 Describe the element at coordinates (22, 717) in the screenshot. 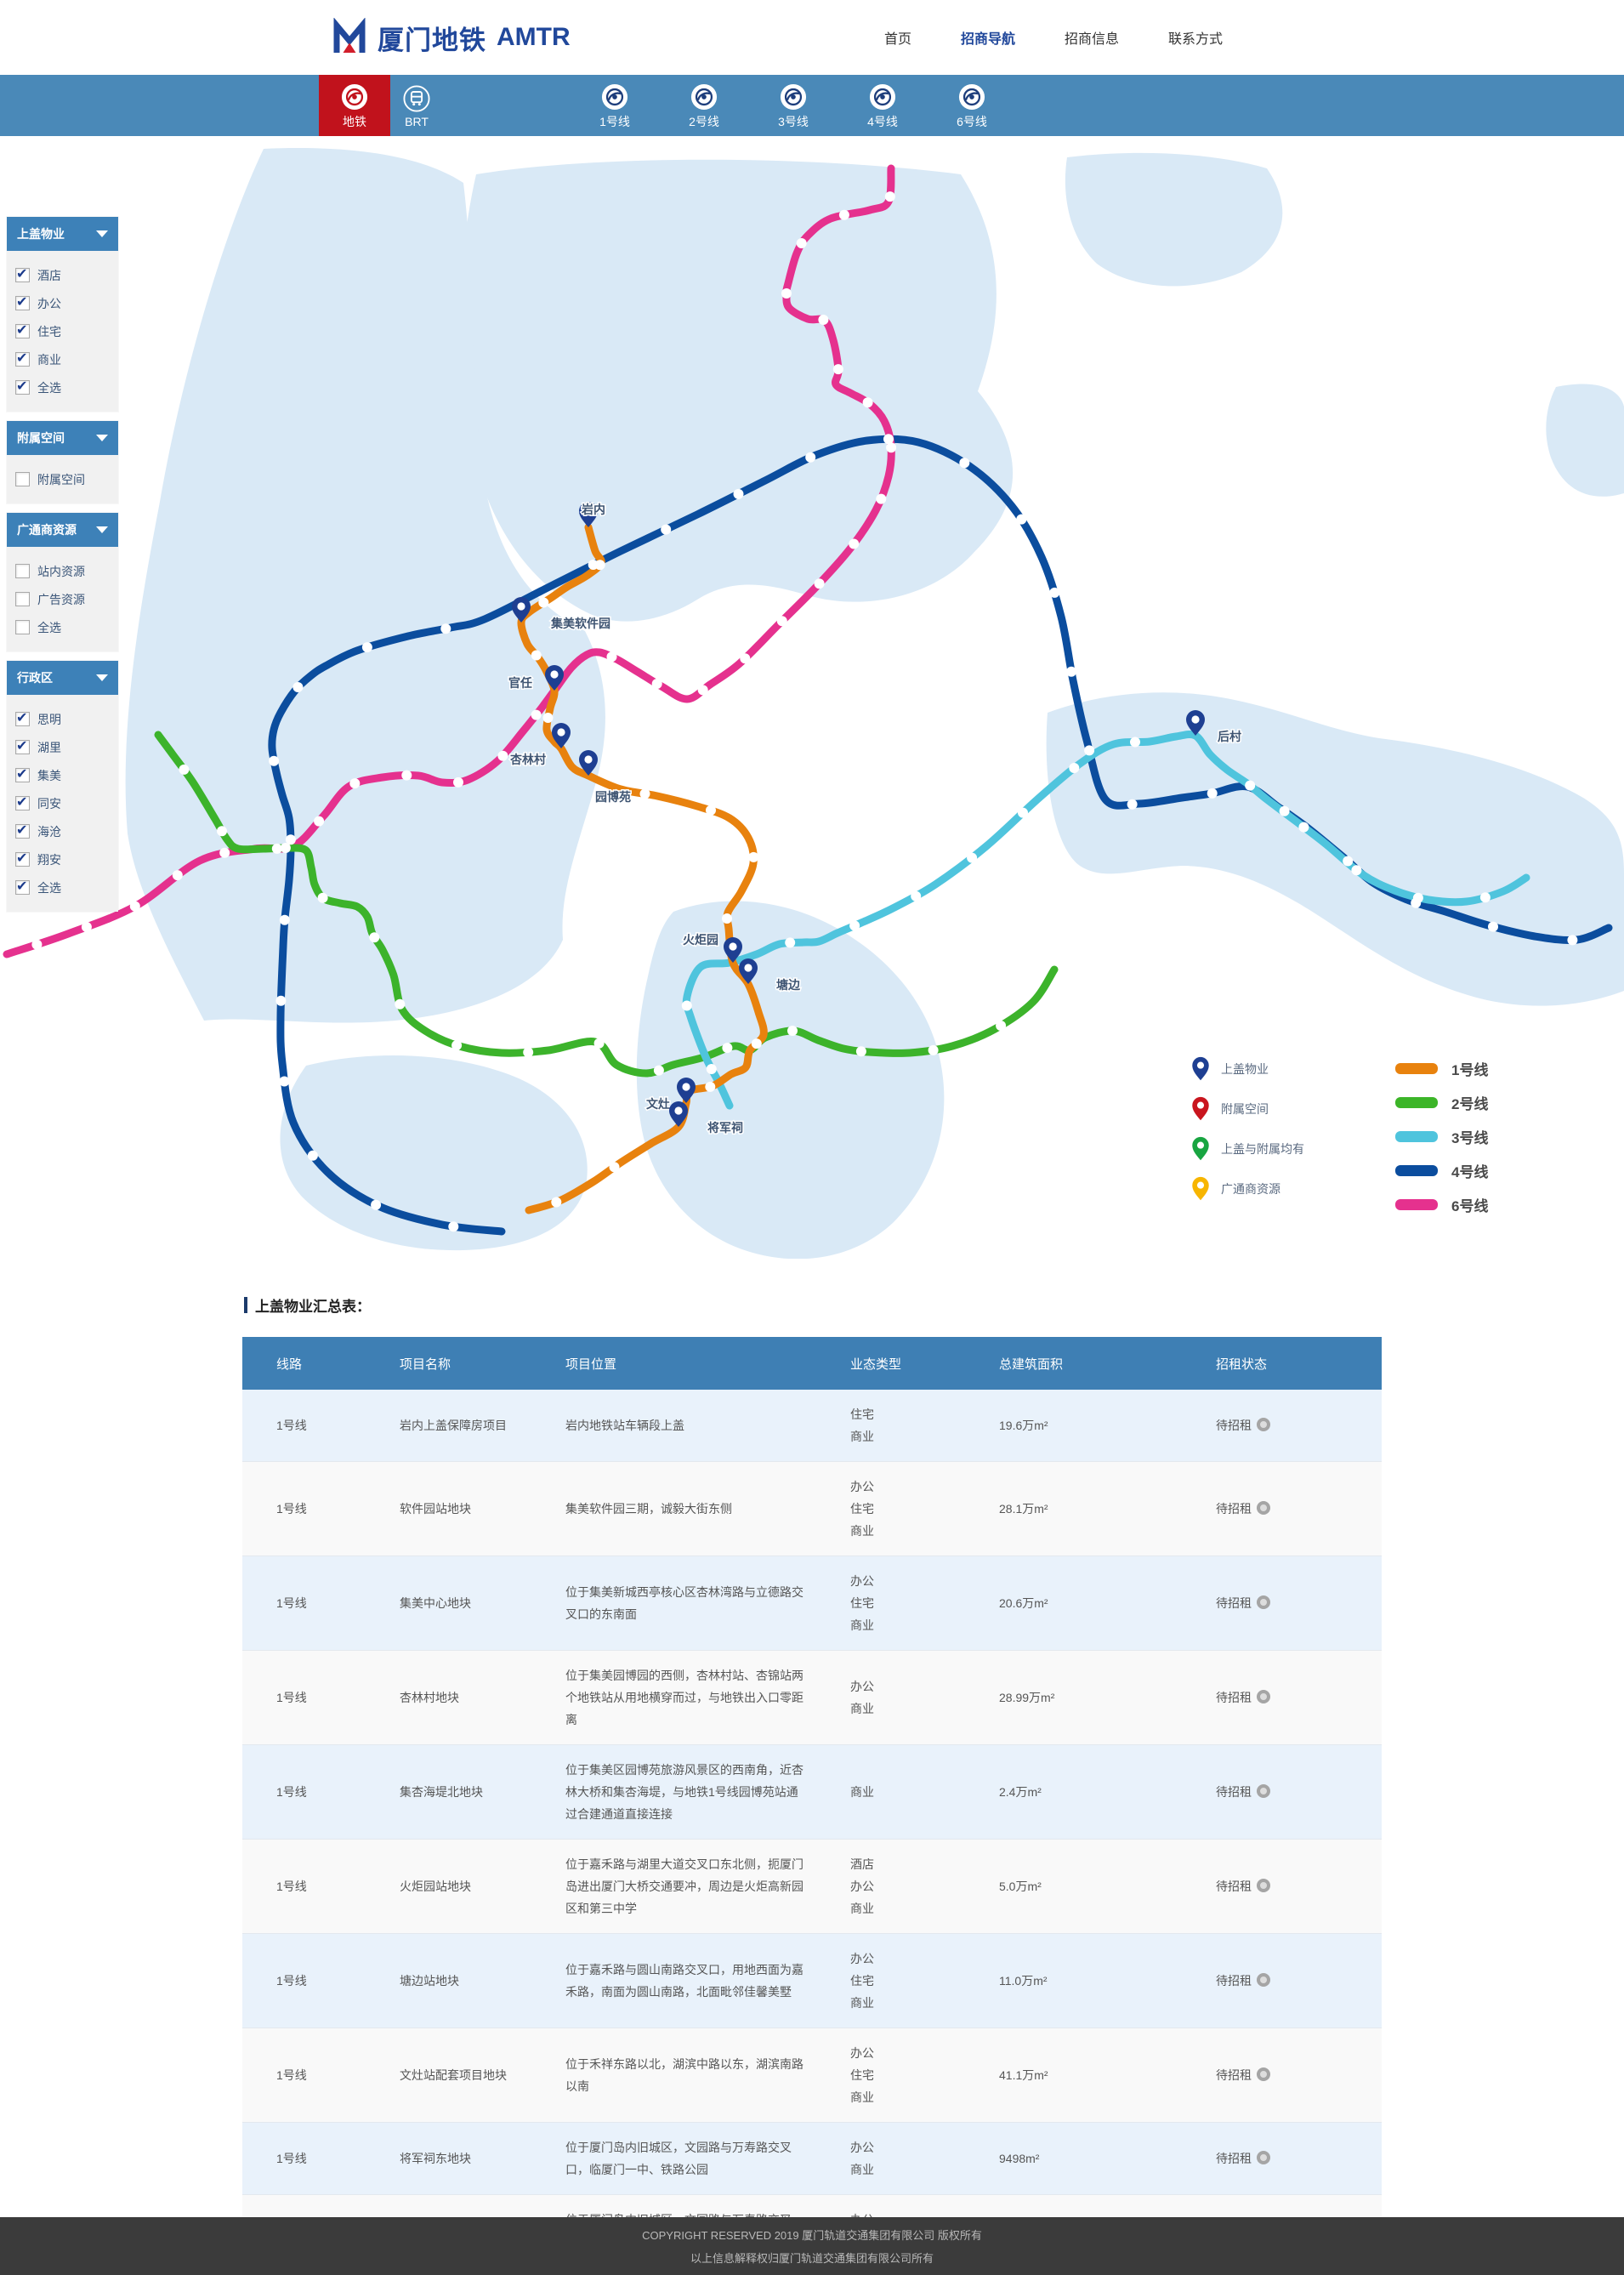

I see `checkbox-思明` at that location.